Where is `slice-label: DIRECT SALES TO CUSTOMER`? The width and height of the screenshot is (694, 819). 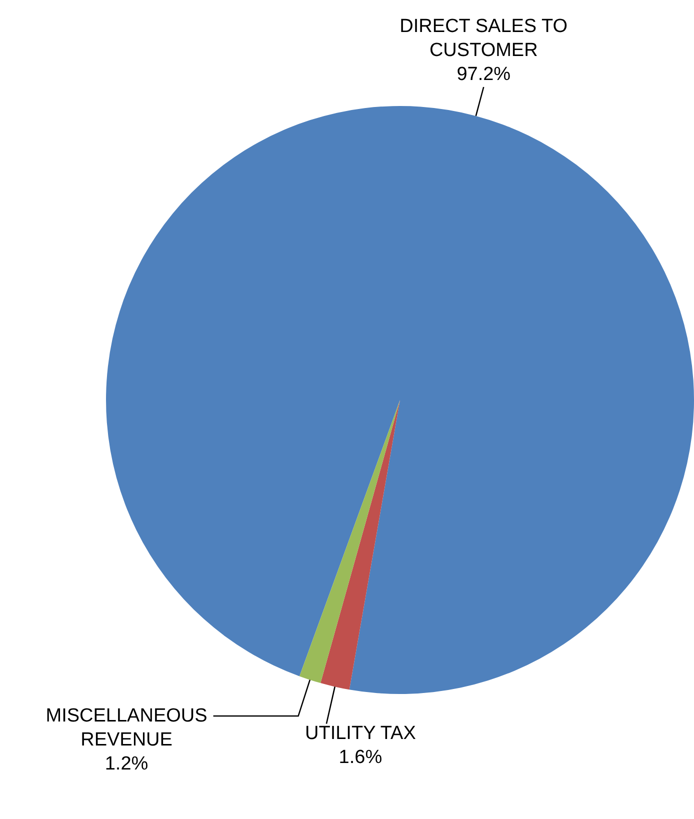
slice-label: DIRECT SALES TO CUSTOMER is located at coordinates (484, 39).